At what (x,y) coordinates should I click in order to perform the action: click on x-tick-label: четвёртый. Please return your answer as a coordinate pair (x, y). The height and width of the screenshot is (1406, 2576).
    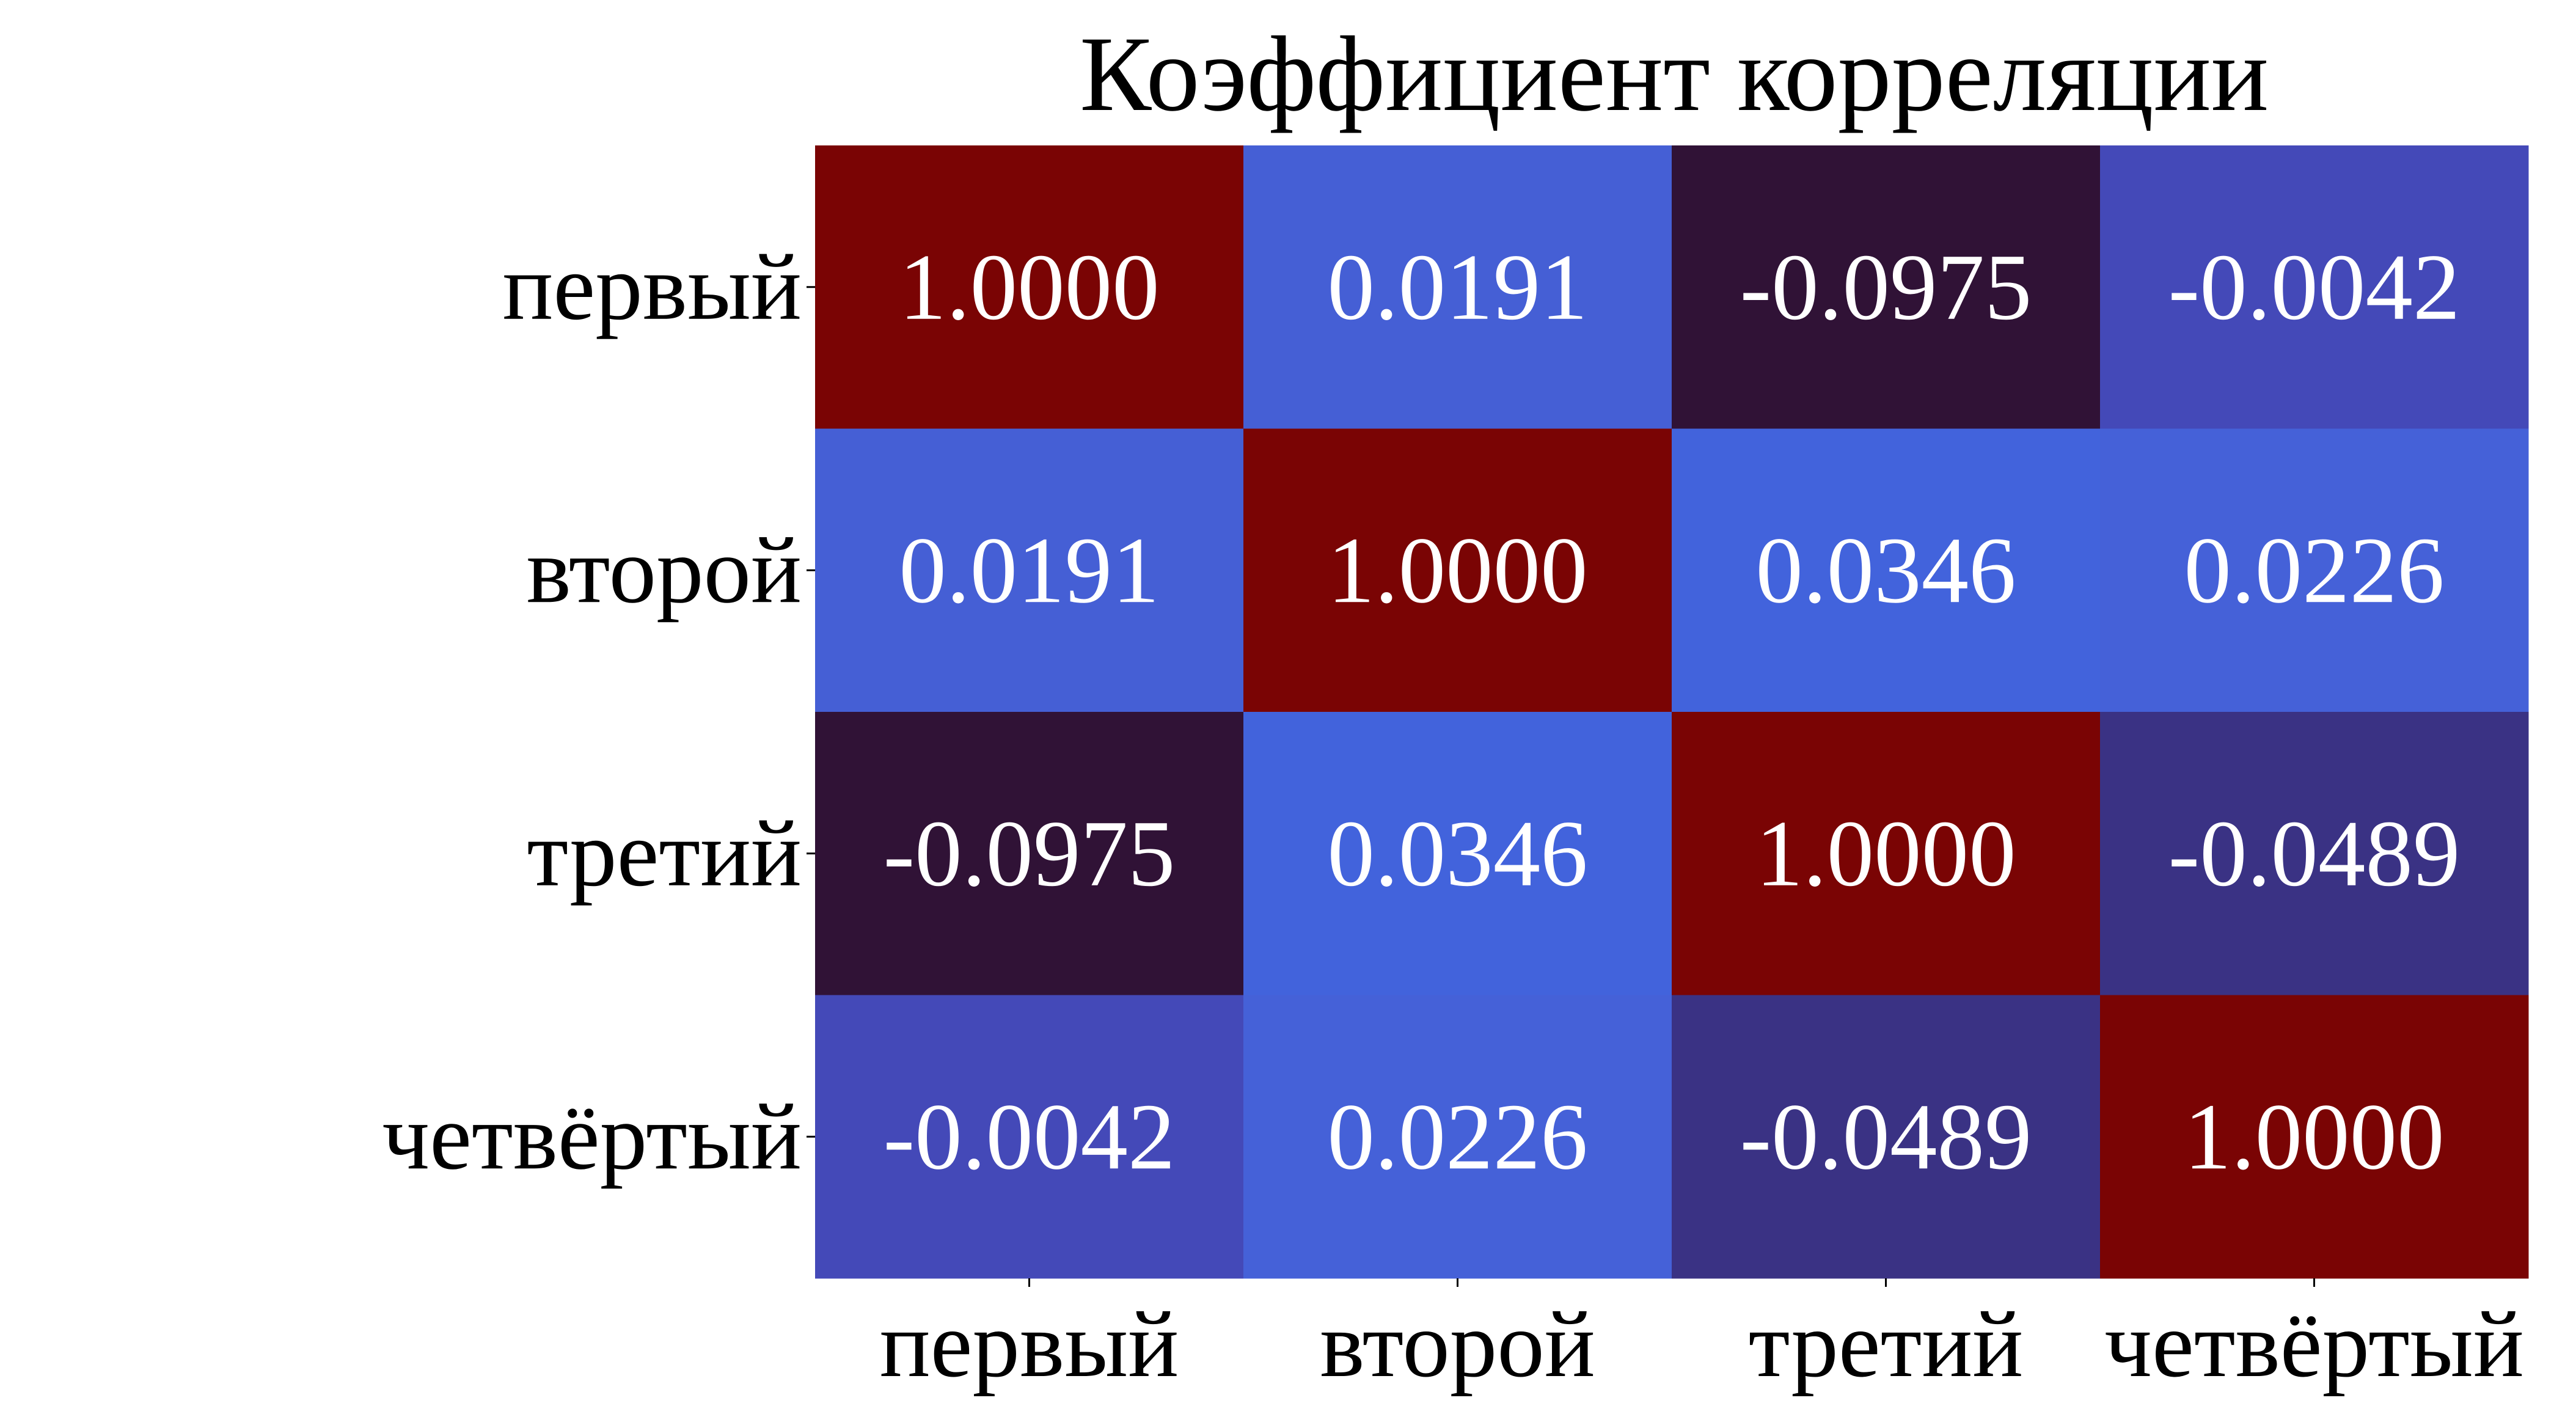
    Looking at the image, I should click on (2314, 1344).